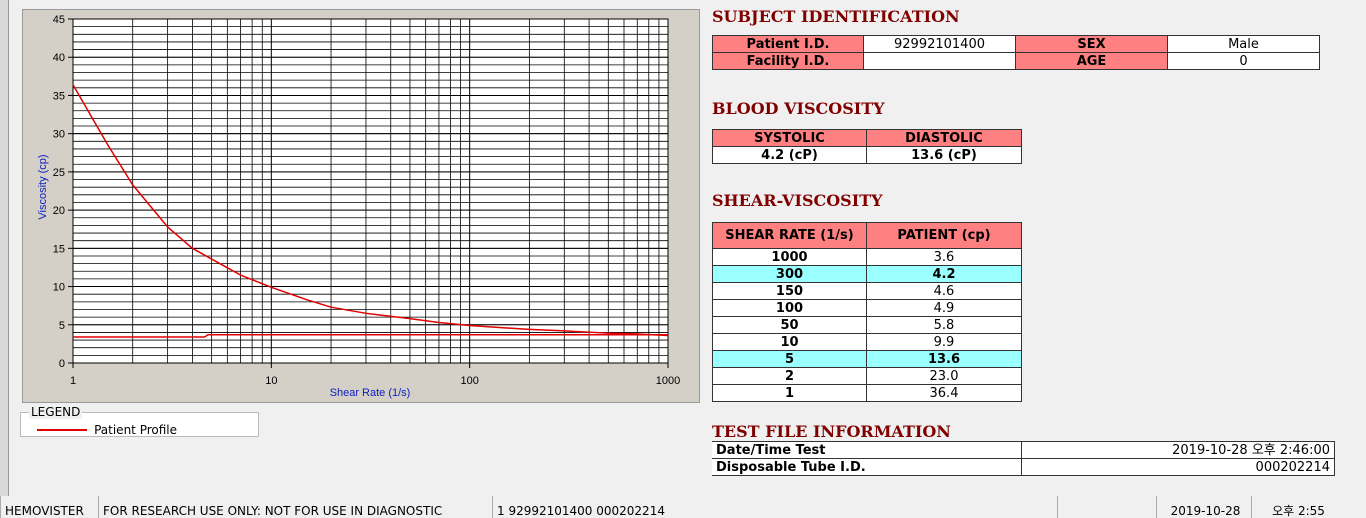  What do you see at coordinates (789, 376) in the screenshot?
I see `rate-cell: 2` at bounding box center [789, 376].